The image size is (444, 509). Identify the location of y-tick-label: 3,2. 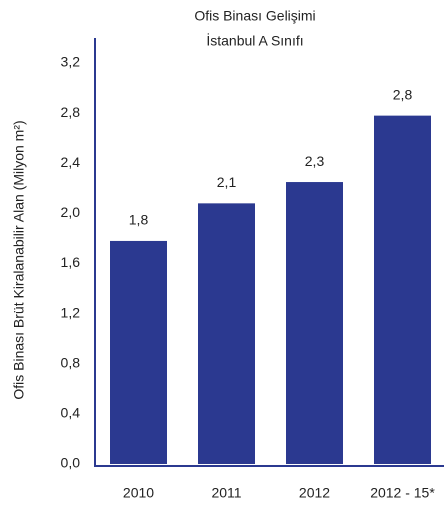
(71, 62).